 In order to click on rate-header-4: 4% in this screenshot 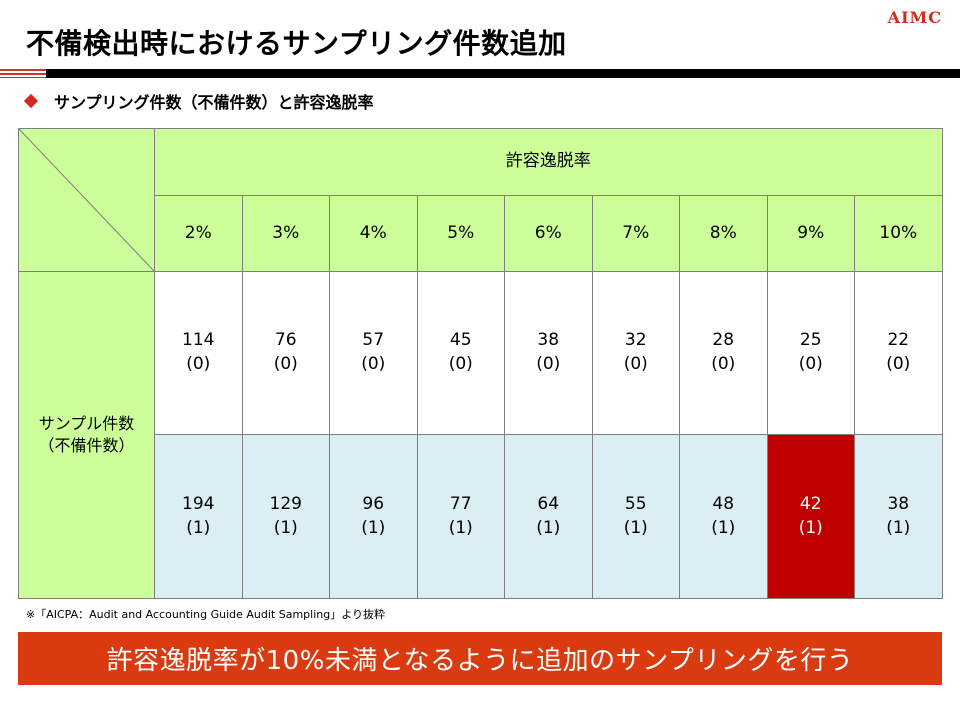, I will do `click(373, 233)`.